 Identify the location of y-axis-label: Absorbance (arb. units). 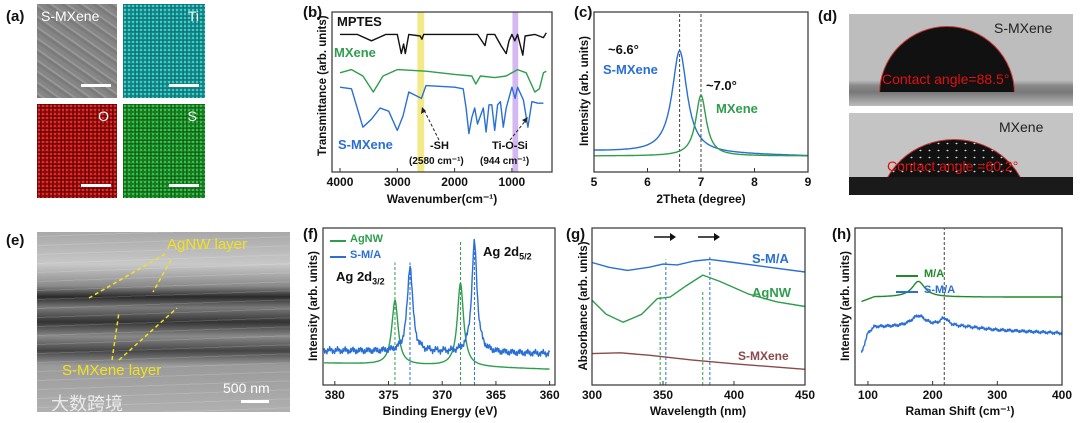
(584, 306).